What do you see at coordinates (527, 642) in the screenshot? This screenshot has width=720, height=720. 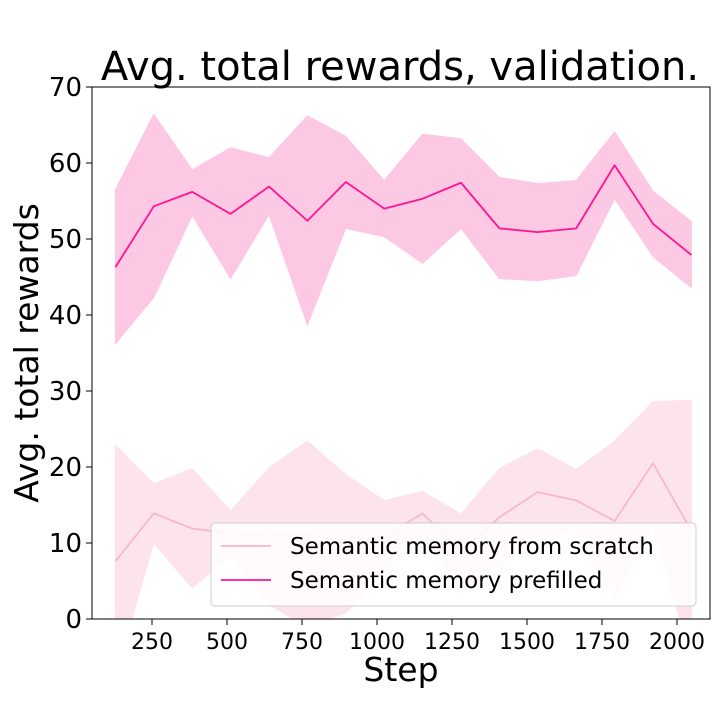 I see `x-tick-label: 1500` at bounding box center [527, 642].